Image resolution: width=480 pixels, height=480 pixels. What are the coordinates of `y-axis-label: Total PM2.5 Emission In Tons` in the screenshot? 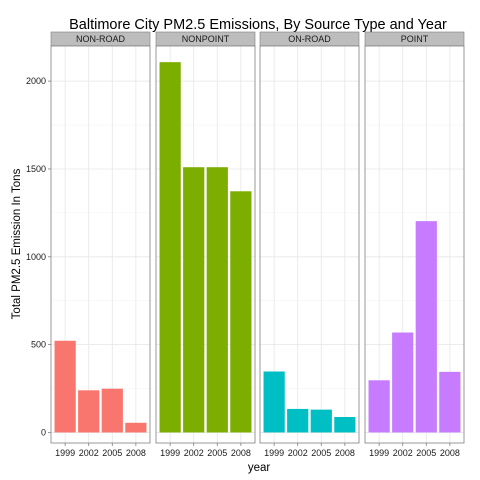 It's located at (17, 243).